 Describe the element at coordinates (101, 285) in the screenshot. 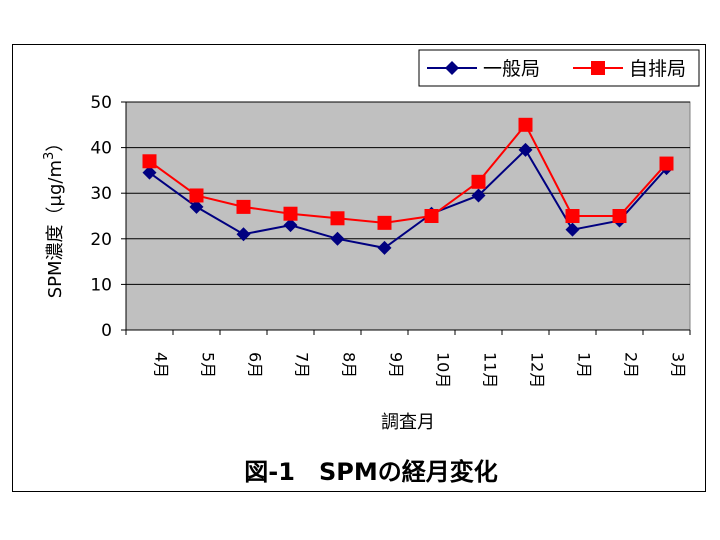

I see `y-tick-label: 10` at that location.